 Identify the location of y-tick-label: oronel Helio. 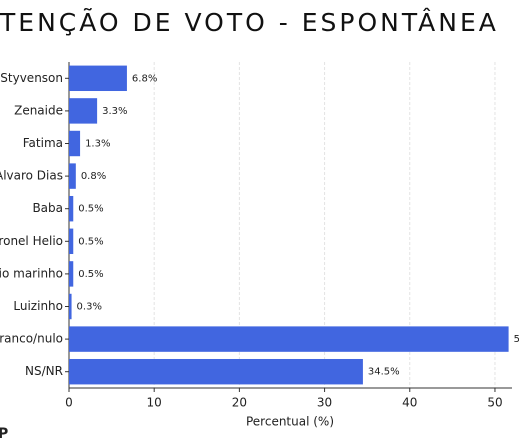
(31, 241).